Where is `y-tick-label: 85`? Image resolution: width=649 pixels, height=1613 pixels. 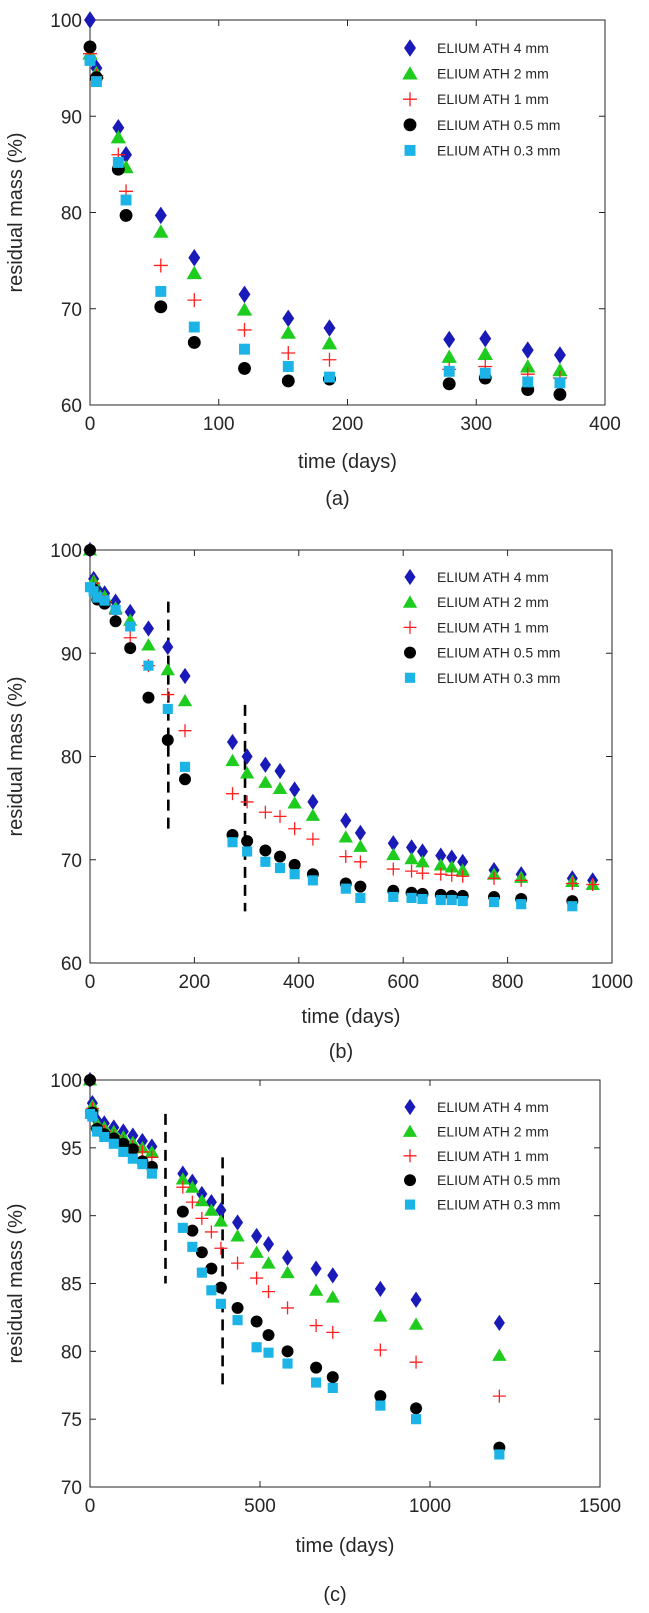 y-tick-label: 85 is located at coordinates (71, 1285).